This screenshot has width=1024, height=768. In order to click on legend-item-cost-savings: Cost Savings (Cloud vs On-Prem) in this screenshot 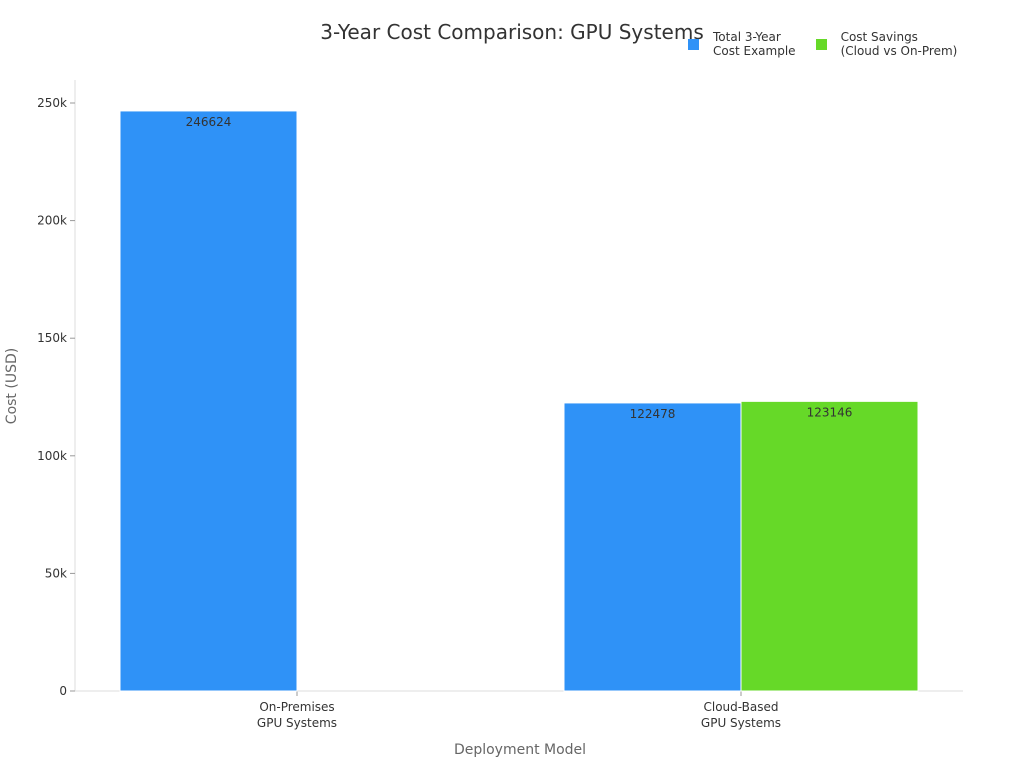, I will do `click(886, 44)`.